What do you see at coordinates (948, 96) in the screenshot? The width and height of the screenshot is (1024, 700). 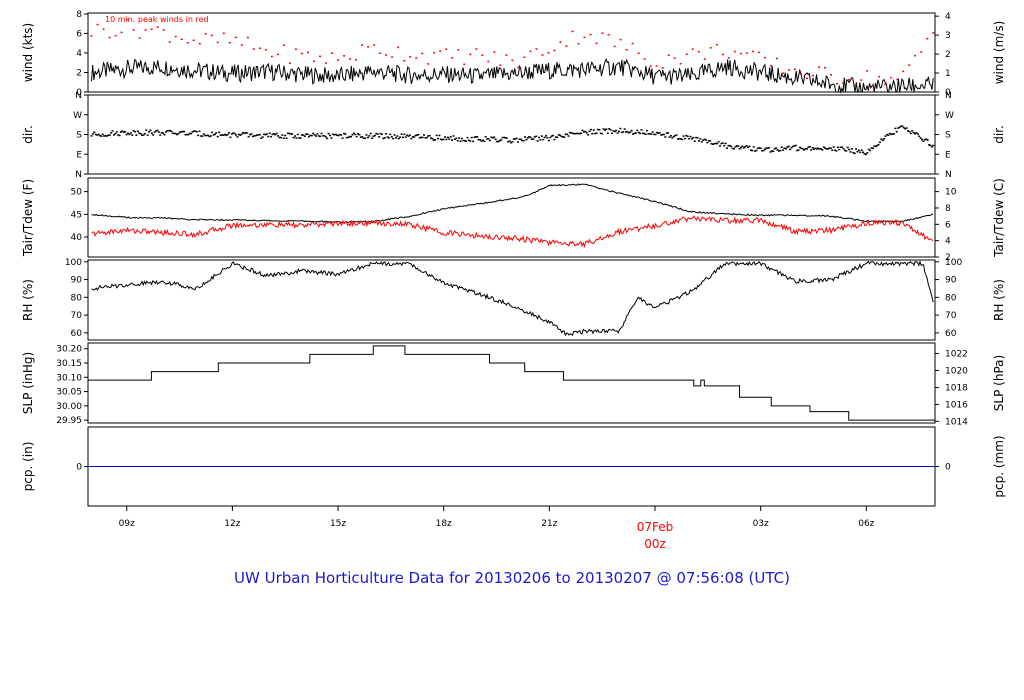 I see `dir-right-tick-label: N` at bounding box center [948, 96].